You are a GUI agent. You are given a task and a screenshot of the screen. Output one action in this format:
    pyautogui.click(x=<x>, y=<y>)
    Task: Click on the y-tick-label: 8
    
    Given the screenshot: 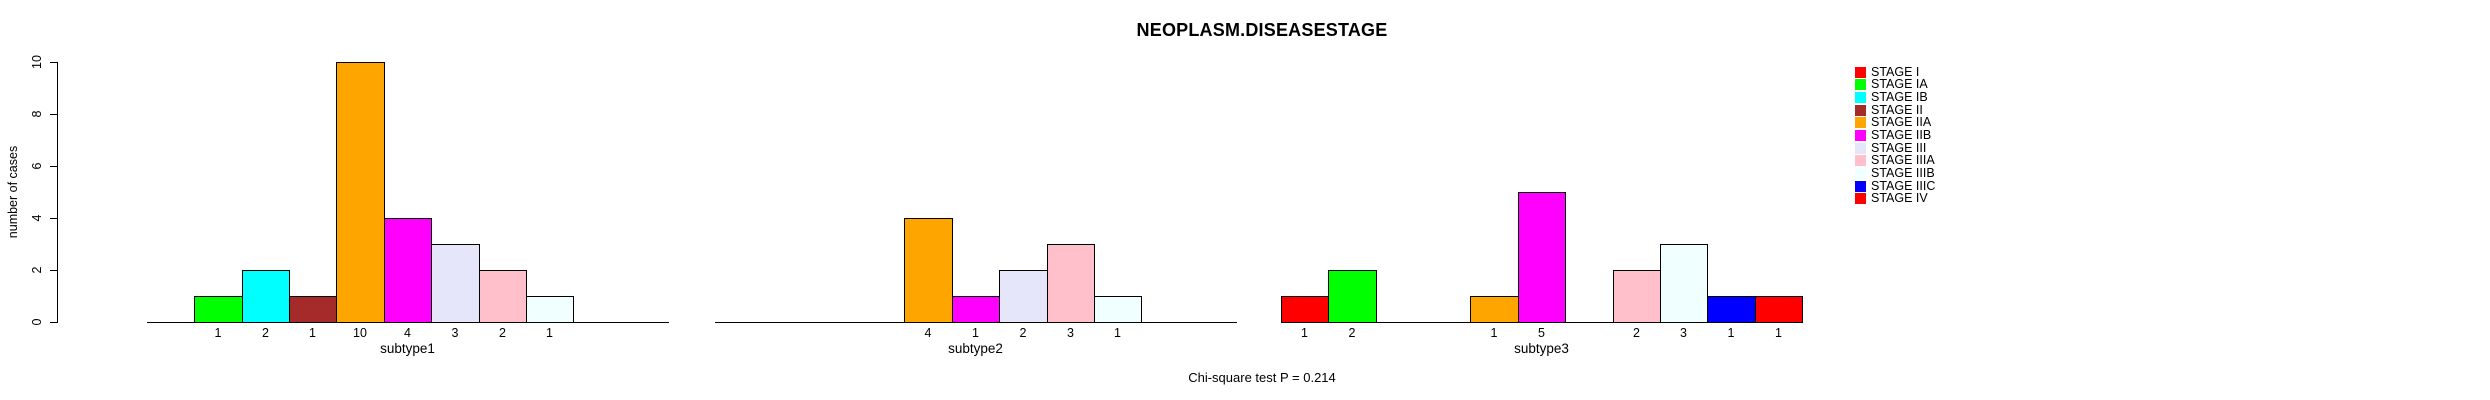 What is the action you would take?
    pyautogui.click(x=37, y=114)
    